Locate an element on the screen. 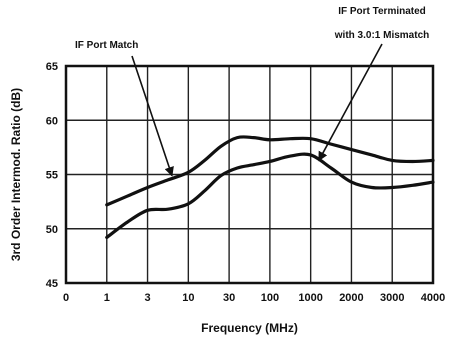  x-tick-label: 1000 is located at coordinates (310, 298).